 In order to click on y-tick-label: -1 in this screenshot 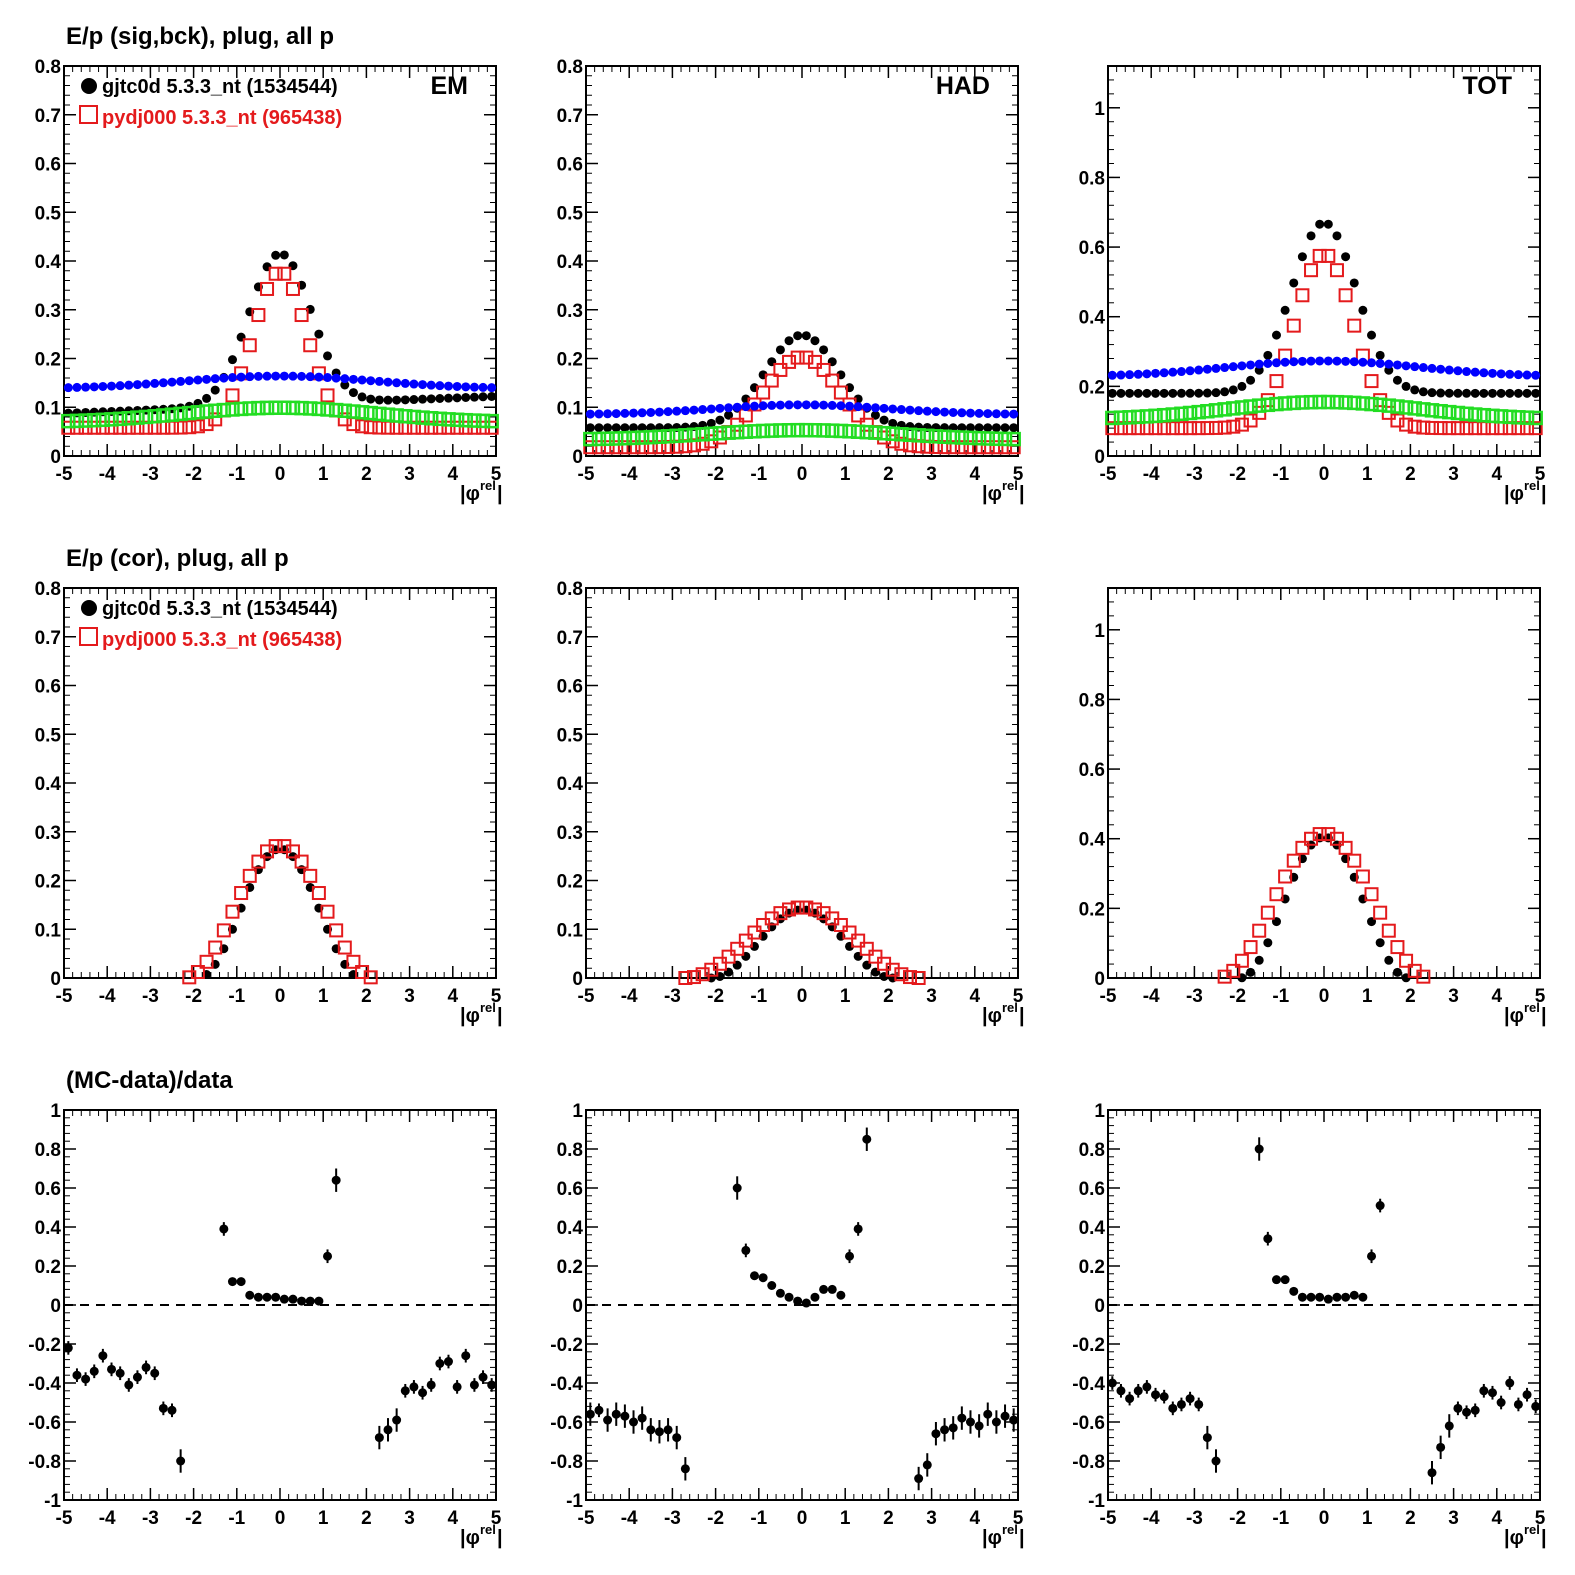, I will do `click(52, 1501)`.